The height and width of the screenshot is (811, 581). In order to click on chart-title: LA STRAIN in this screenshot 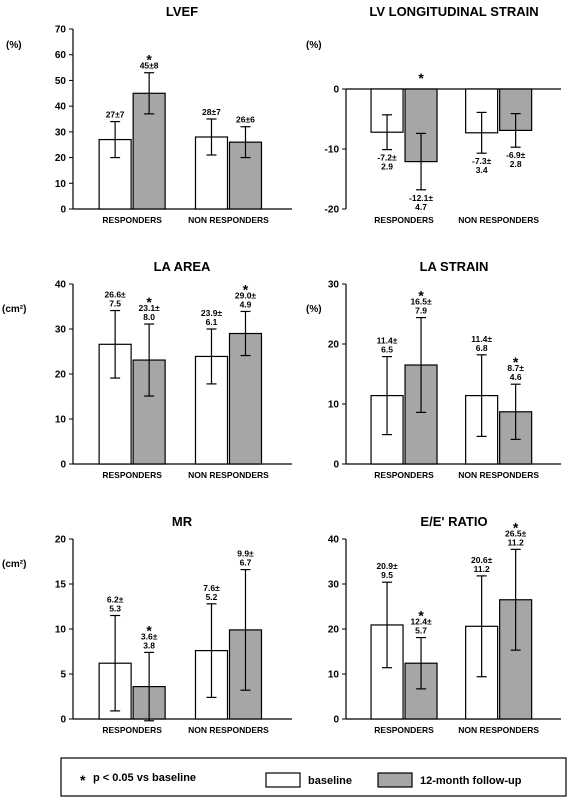, I will do `click(454, 266)`.